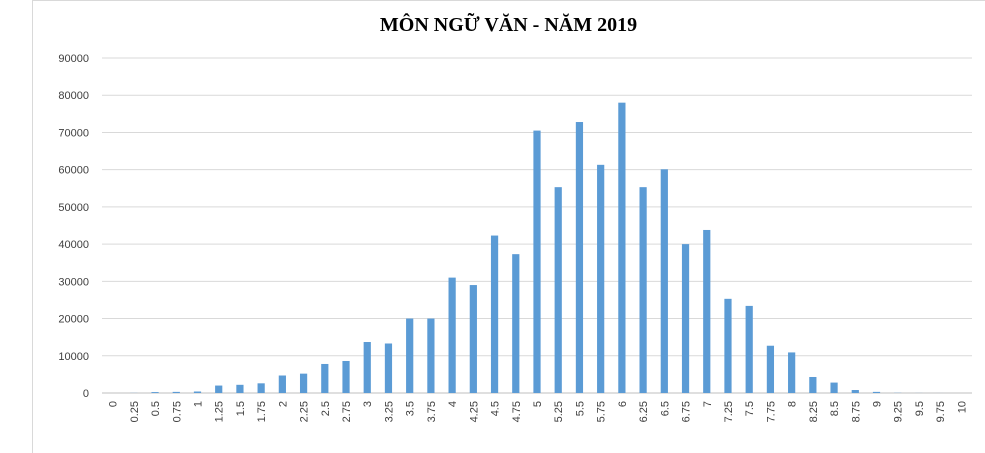 The image size is (985, 453). Describe the element at coordinates (262, 411) in the screenshot. I see `x-tick-label: 1.75` at that location.